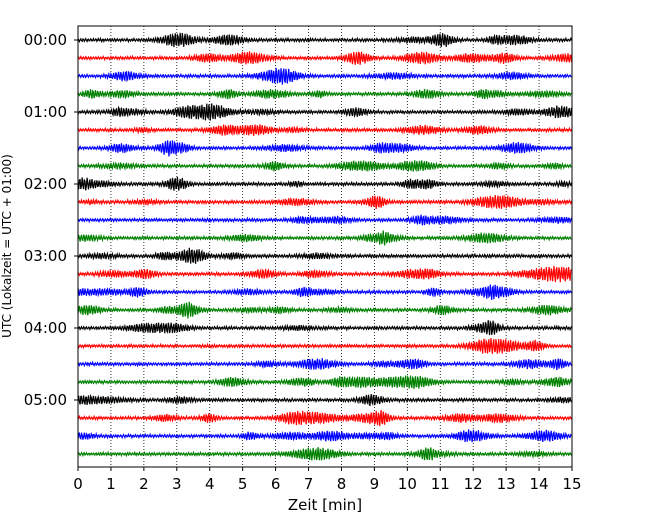 The image size is (650, 524). I want to click on x-tick-label: 6, so click(276, 484).